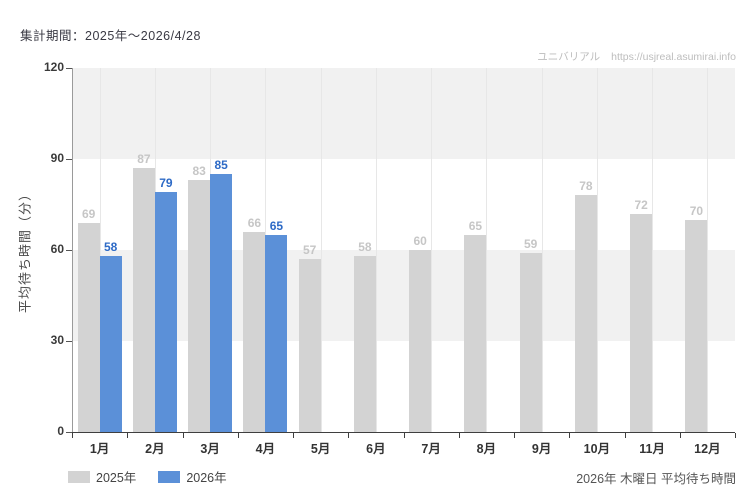  I want to click on y-tick-label-30: 30, so click(57, 340).